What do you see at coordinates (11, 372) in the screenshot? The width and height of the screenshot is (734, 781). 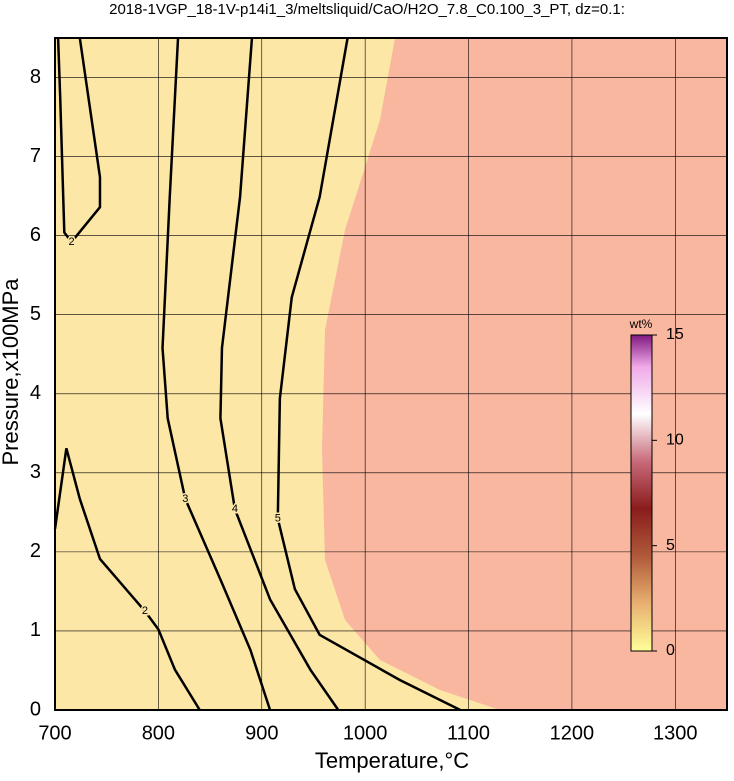 I see `y-axis-label: Pressure,x100MPa` at bounding box center [11, 372].